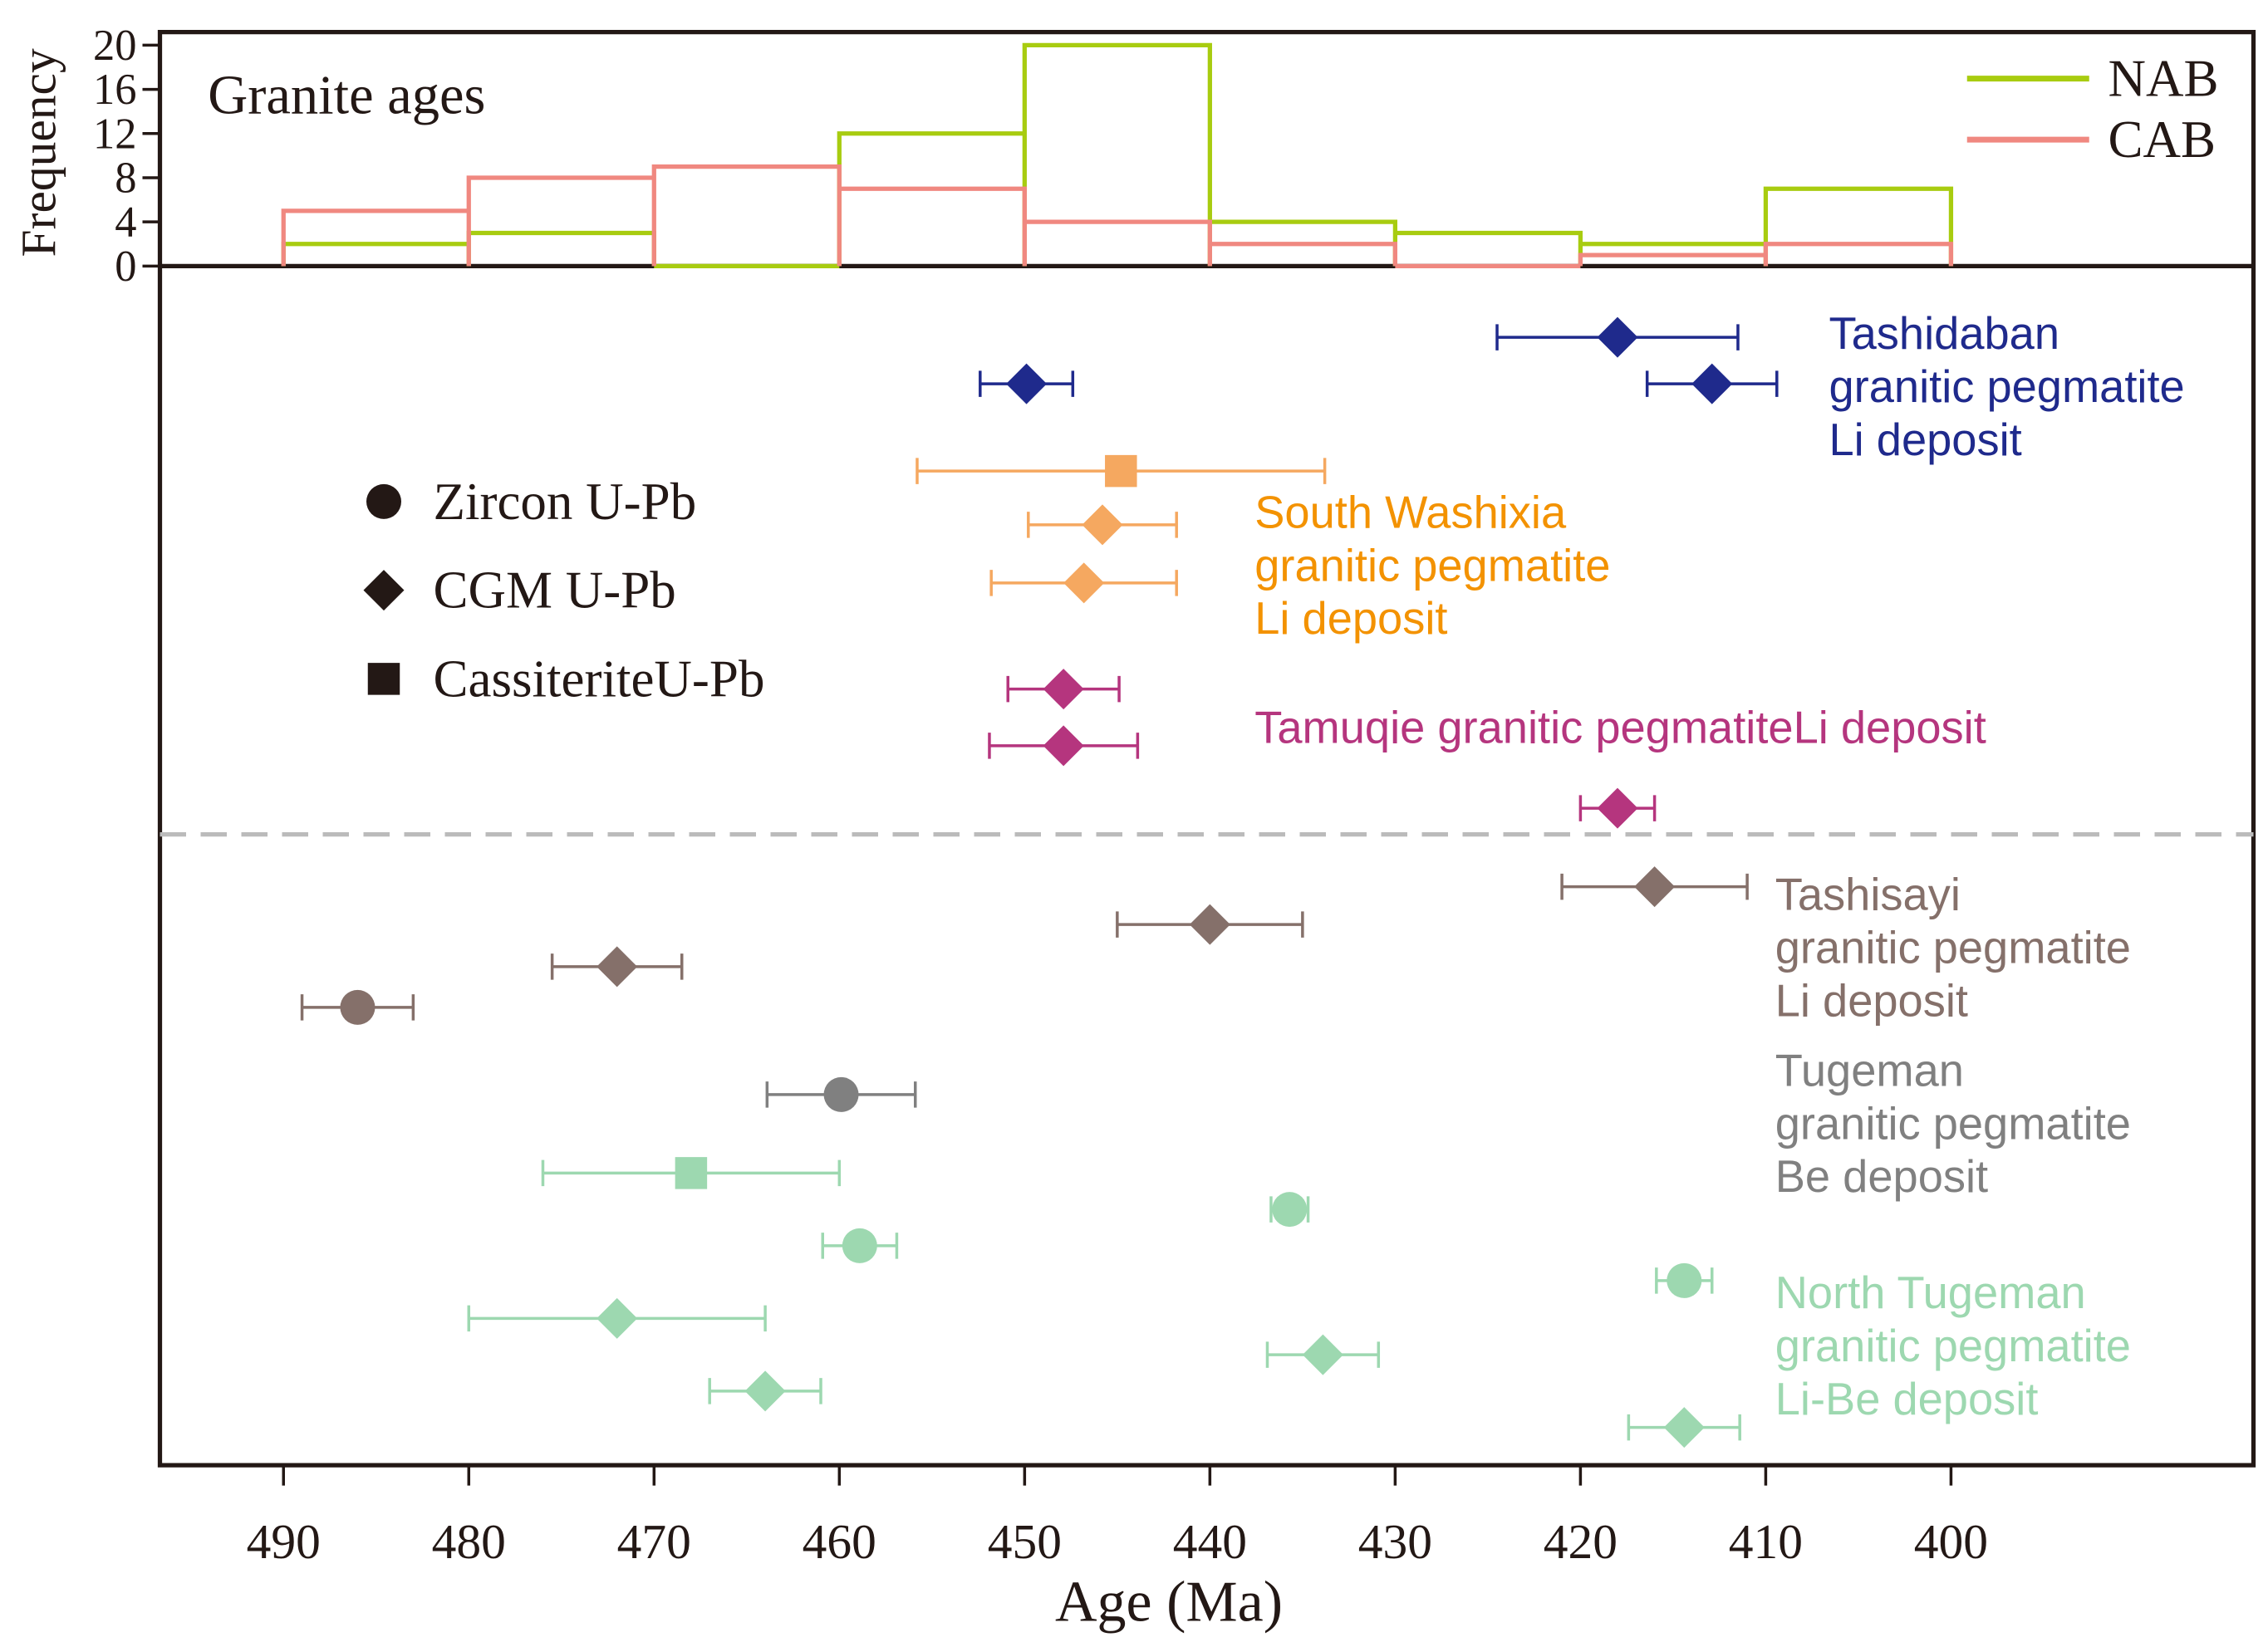 This screenshot has height=1647, width=2268. I want to click on histogram-nab, so click(1117, 155).